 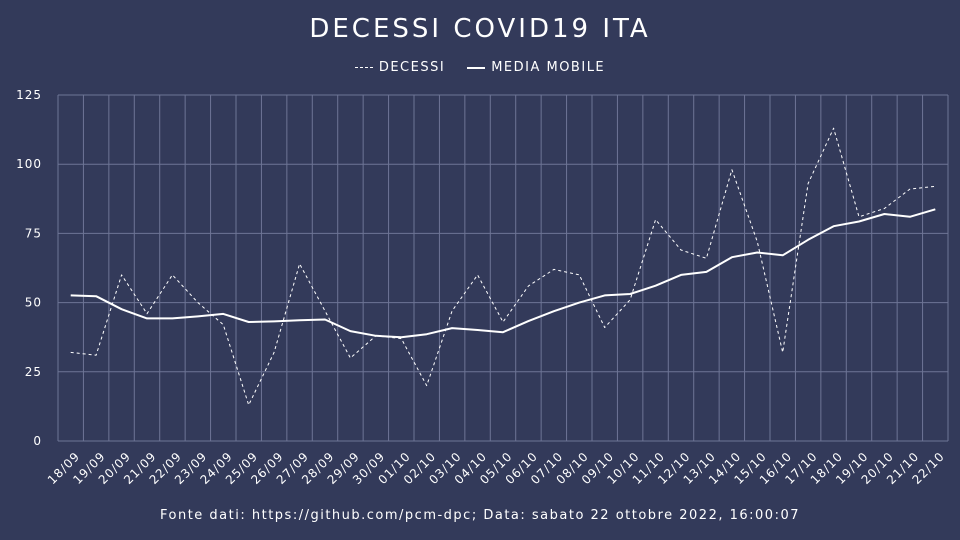 I want to click on legend-item-decessi: DECESSI, so click(x=400, y=67).